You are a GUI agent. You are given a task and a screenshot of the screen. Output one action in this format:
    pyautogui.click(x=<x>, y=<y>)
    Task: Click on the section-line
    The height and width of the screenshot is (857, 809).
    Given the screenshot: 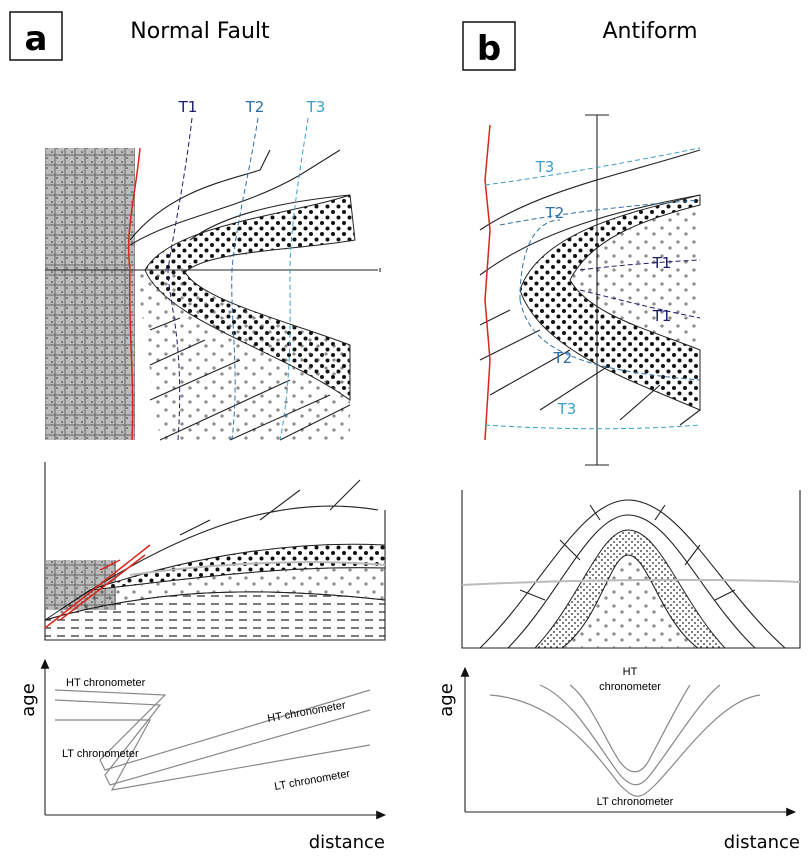 What is the action you would take?
    pyautogui.click(x=597, y=290)
    